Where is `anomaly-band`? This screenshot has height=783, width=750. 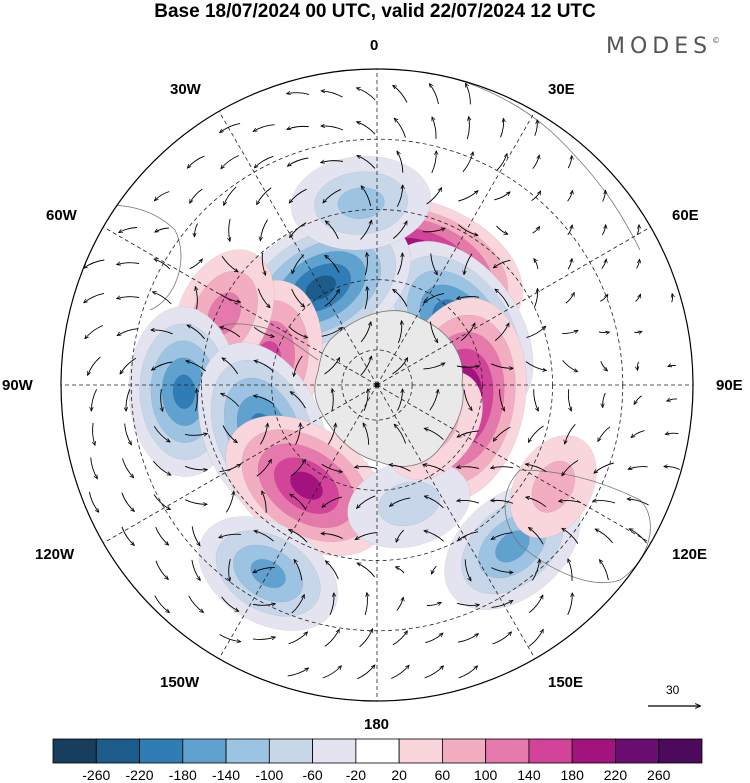 anomaly-band is located at coordinates (361, 203).